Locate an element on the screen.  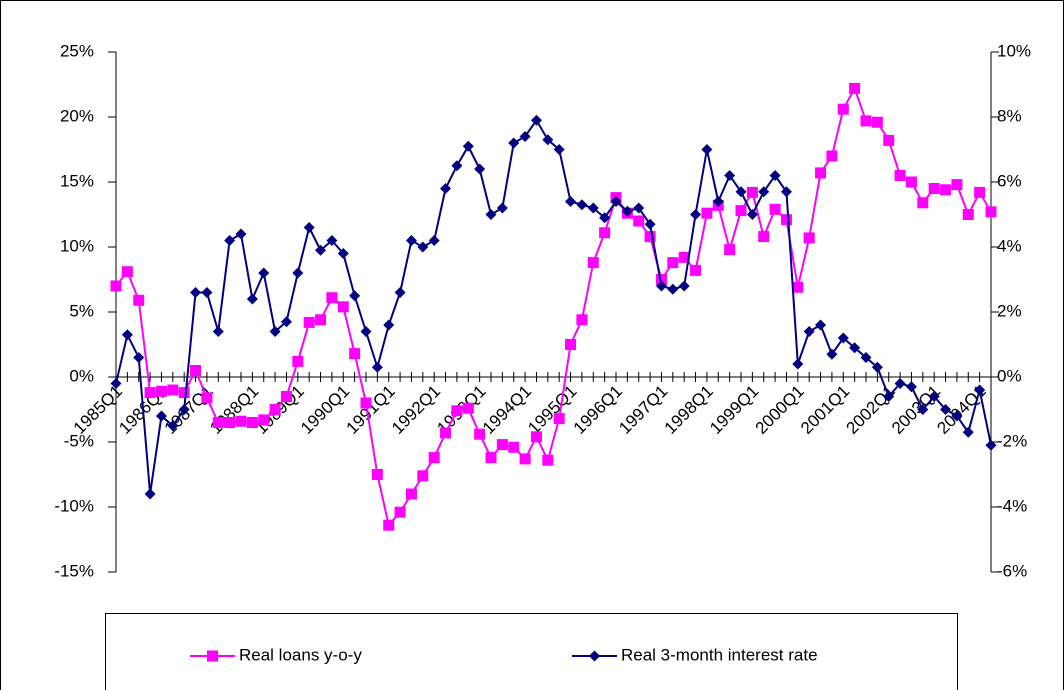
y2-tick-label: 4% is located at coordinates (1009, 245).